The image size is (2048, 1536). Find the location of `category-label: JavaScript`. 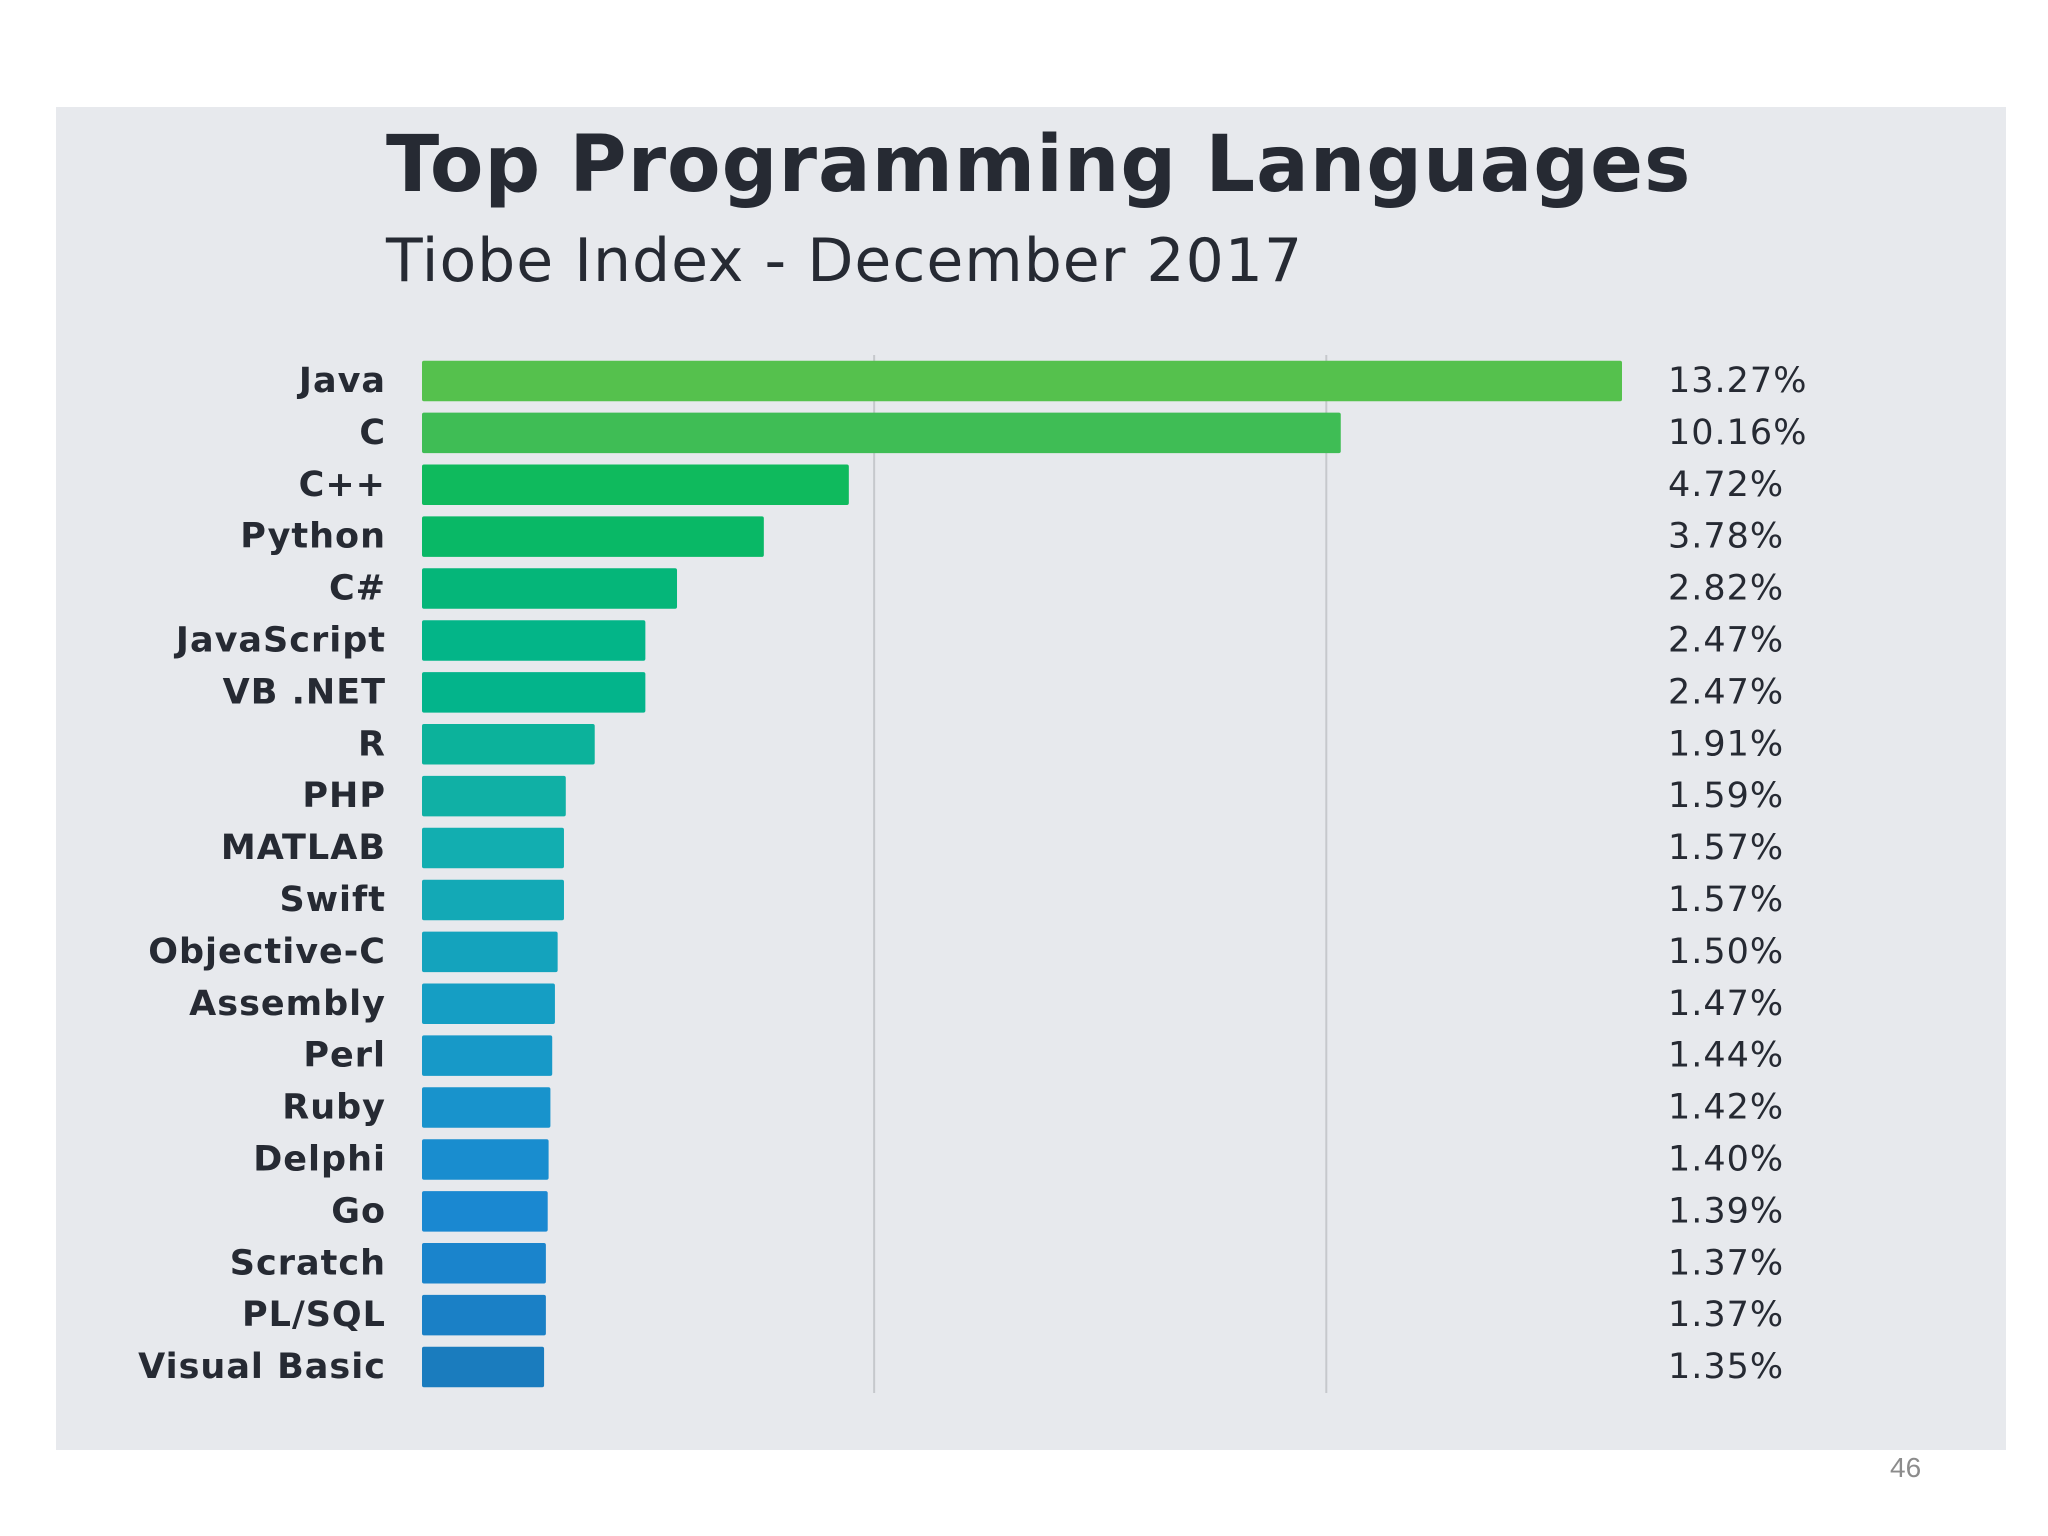

category-label: JavaScript is located at coordinates (280, 640).